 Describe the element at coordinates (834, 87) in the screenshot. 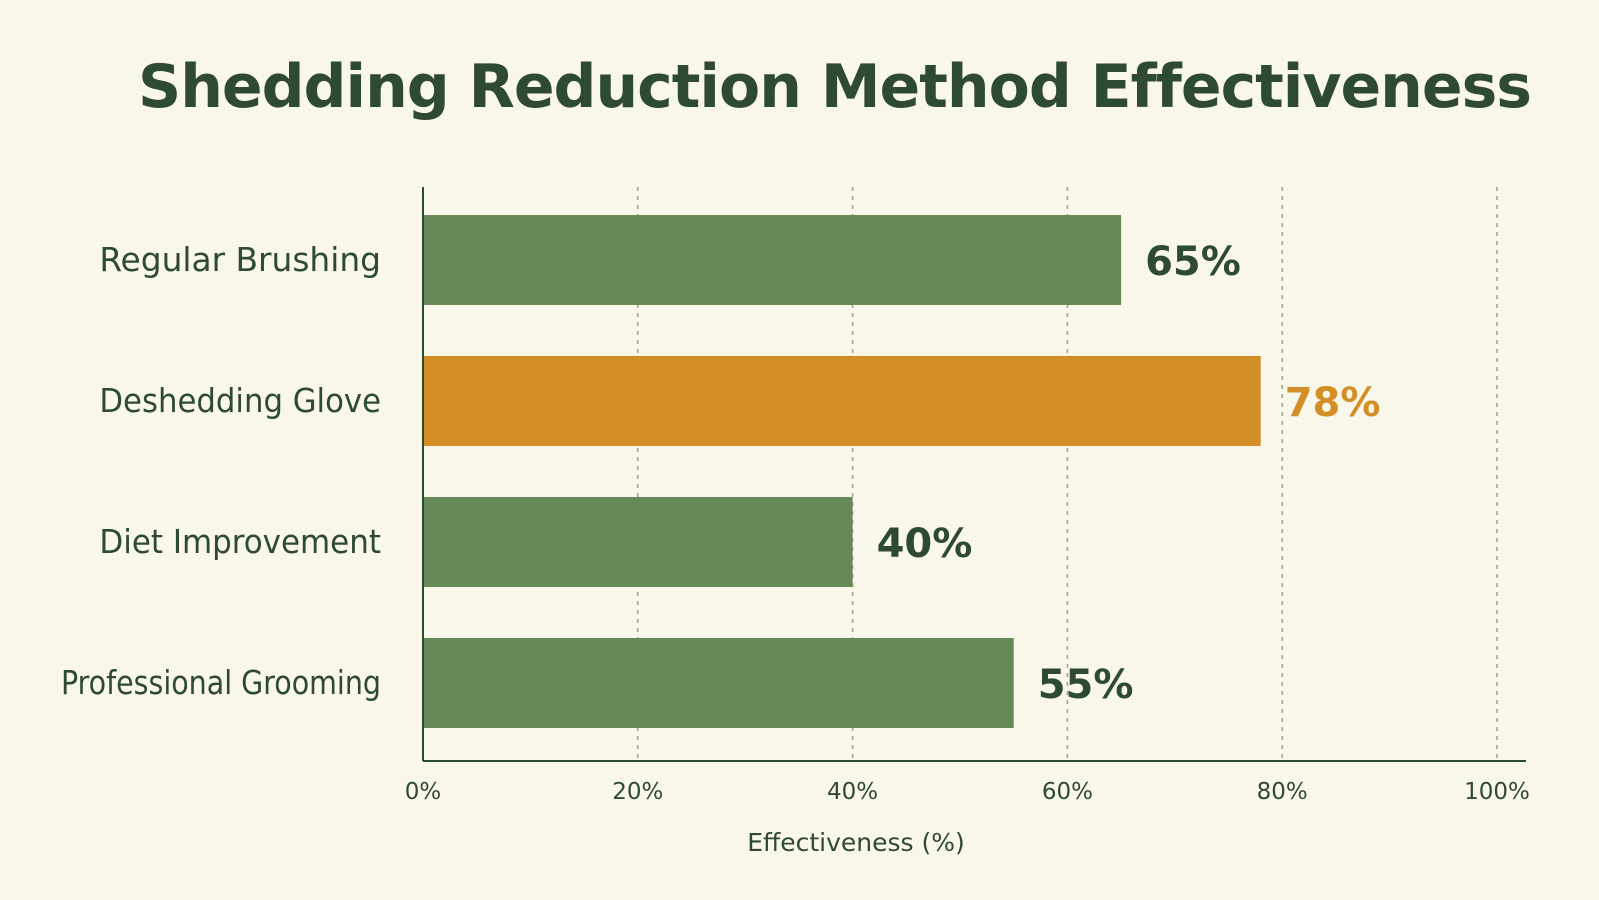

I see `chart-title: Shedding Reduction Method Effectiveness` at that location.